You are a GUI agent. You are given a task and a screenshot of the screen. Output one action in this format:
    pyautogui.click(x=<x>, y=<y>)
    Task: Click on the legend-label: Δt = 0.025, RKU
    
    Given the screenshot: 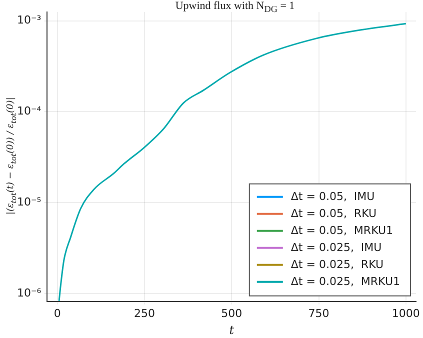 What is the action you would take?
    pyautogui.click(x=337, y=264)
    